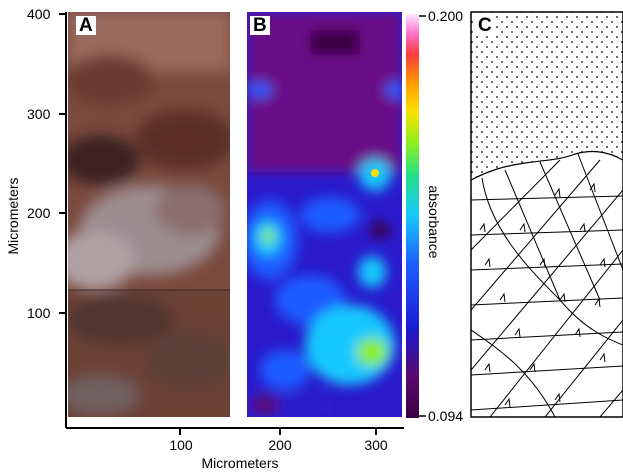 The width and height of the screenshot is (623, 474). Describe the element at coordinates (376, 445) in the screenshot. I see `x-tick-label: 300` at that location.